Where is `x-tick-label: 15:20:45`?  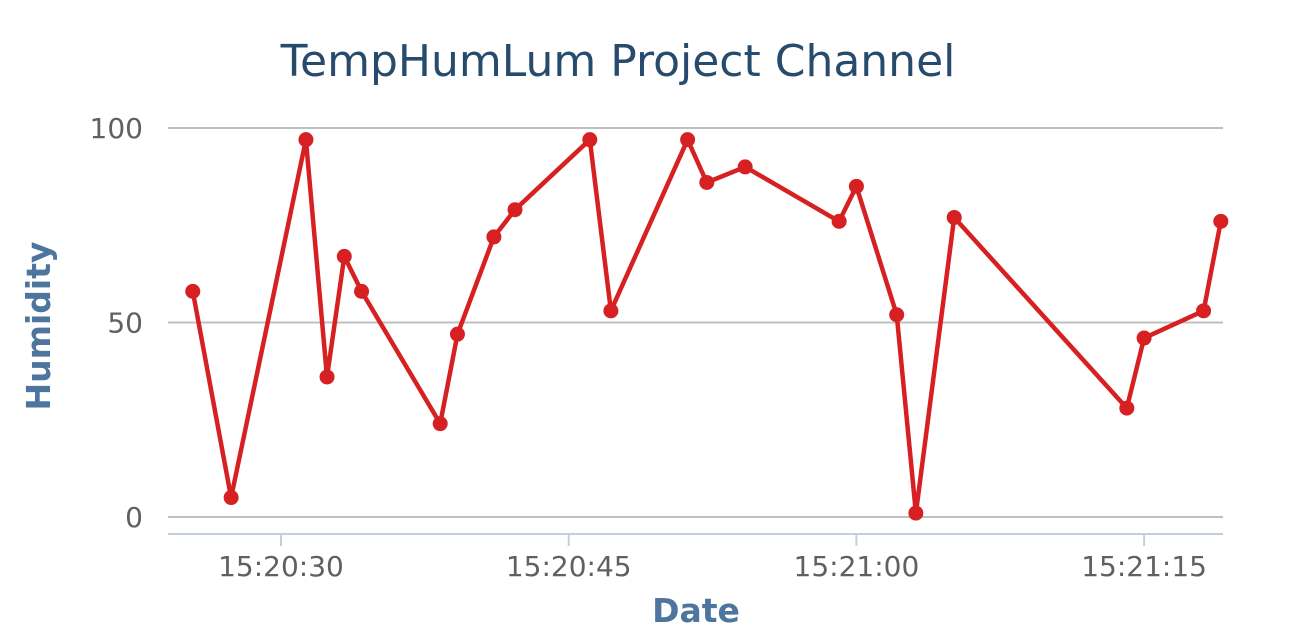
x-tick-label: 15:20:45 is located at coordinates (569, 566).